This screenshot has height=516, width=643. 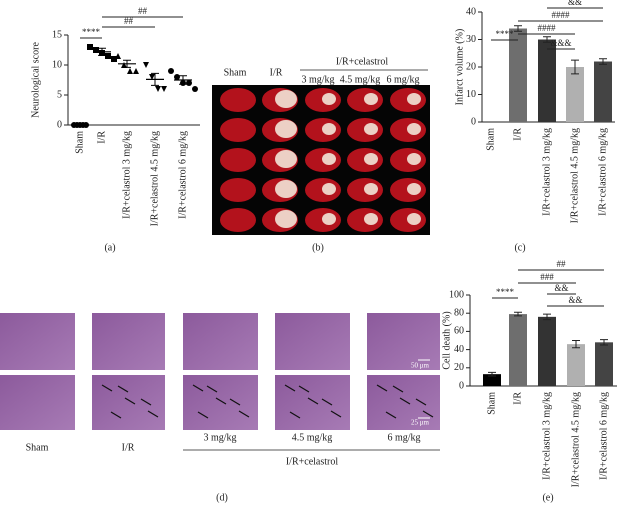 What do you see at coordinates (546, 172) in the screenshot?
I see `x-tick-label: I/R+celastrol 3 mg/kg` at bounding box center [546, 172].